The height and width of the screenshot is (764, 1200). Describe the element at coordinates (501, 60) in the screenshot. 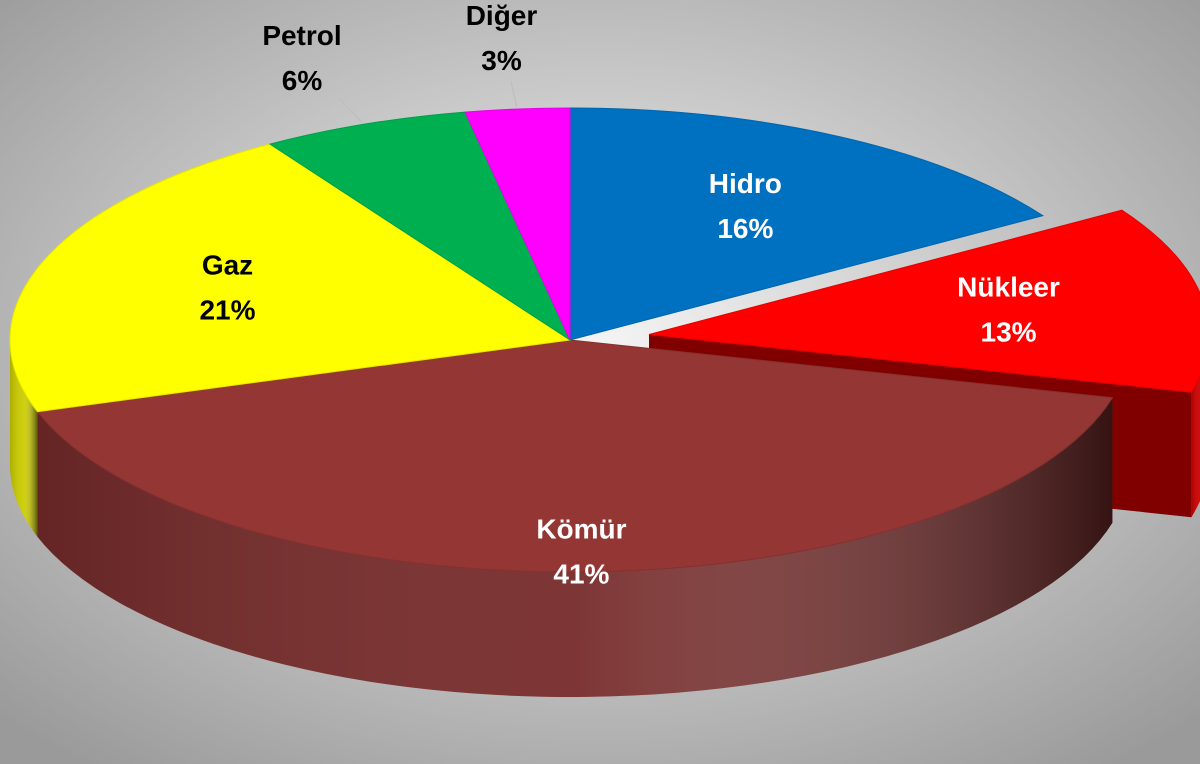

I see `slice-value-label: 3%` at that location.